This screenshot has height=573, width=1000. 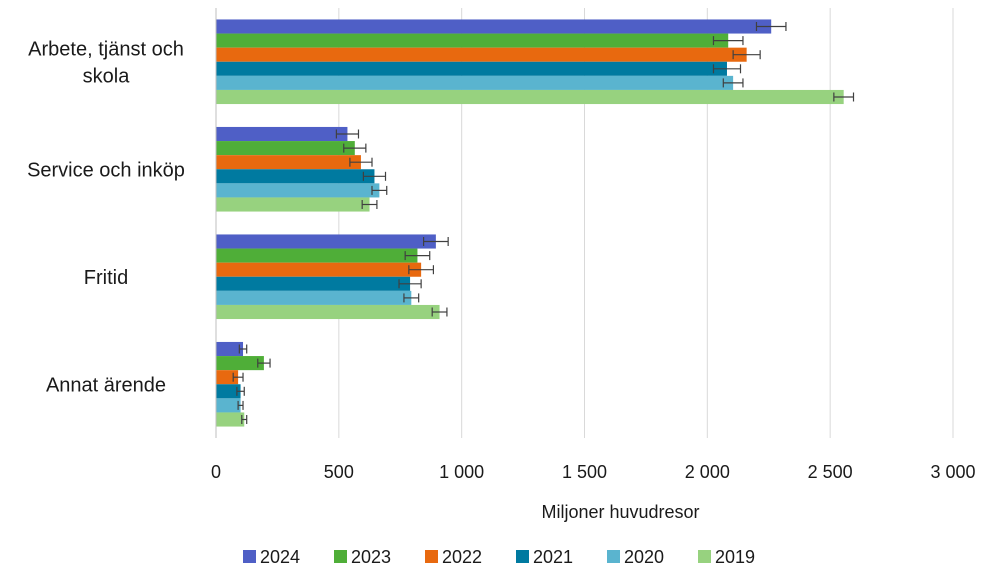 I want to click on x-tick-label: 1 500, so click(x=584, y=472).